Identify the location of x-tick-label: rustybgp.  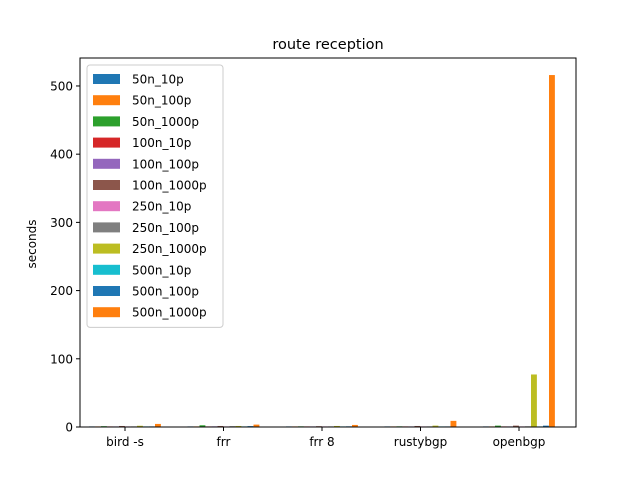
(420, 442).